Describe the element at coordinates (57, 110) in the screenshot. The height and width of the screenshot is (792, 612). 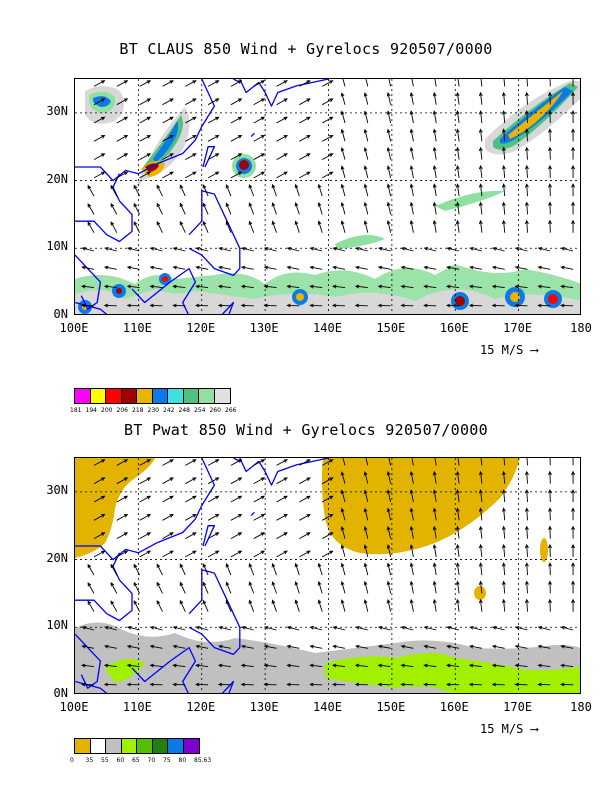
I see `y-tick-label: 30N` at that location.